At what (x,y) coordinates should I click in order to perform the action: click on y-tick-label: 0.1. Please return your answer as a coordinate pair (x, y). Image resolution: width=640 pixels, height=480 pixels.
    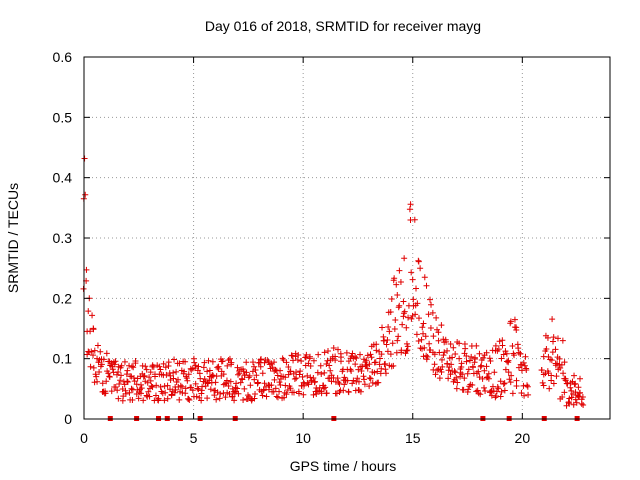
    Looking at the image, I should click on (63, 359).